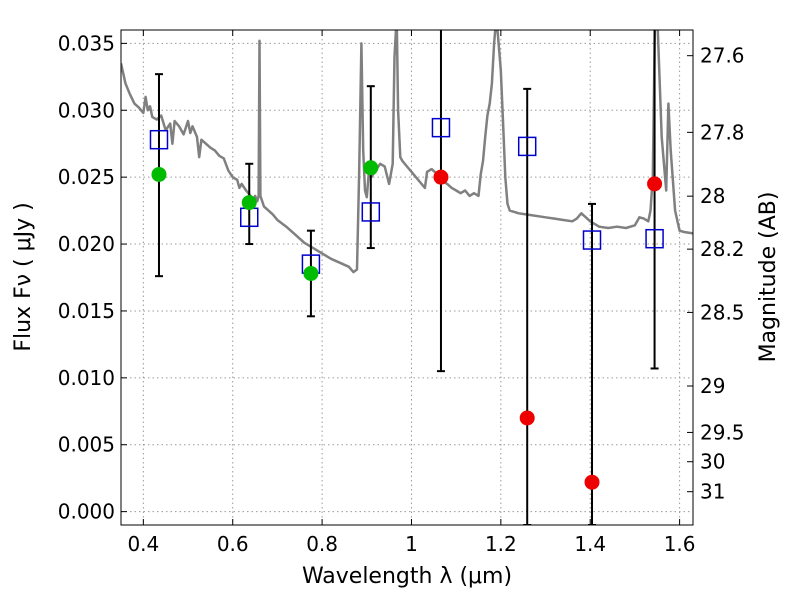  Describe the element at coordinates (722, 432) in the screenshot. I see `y2-tick-label: 29.5` at that location.